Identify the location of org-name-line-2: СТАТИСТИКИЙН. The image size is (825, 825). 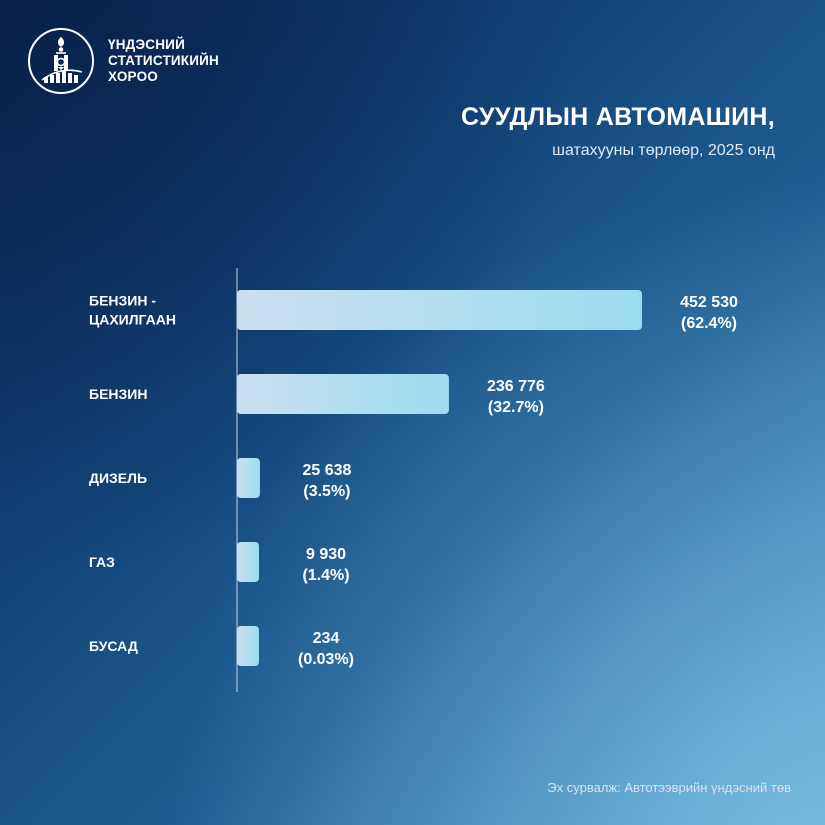
(163, 60).